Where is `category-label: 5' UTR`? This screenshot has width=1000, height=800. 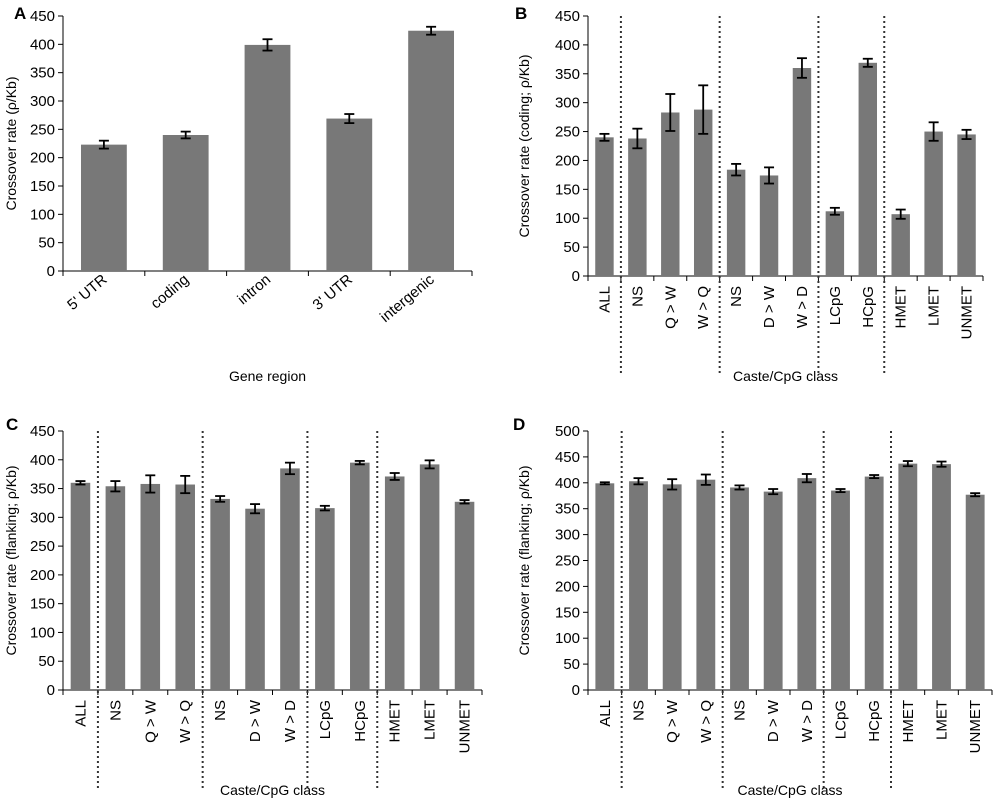 category-label: 5' UTR is located at coordinates (87, 292).